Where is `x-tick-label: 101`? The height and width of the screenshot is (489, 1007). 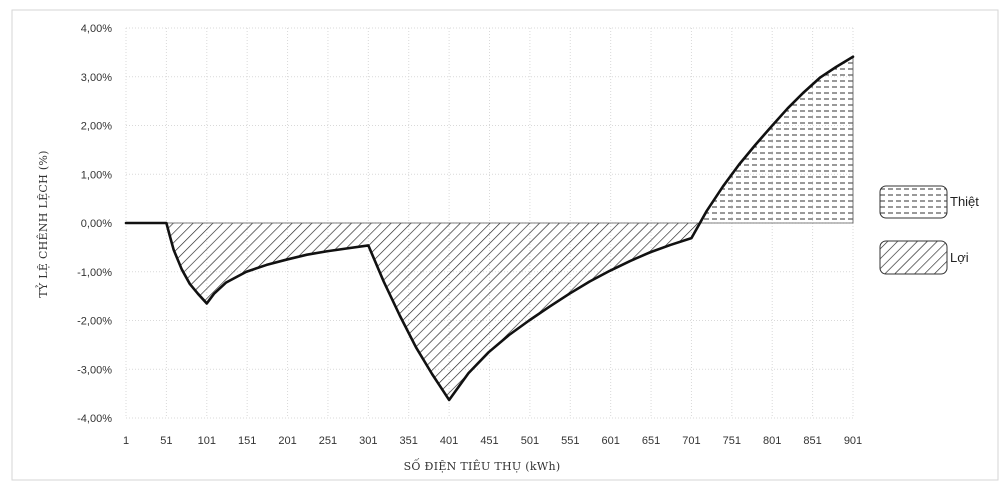 x-tick-label: 101 is located at coordinates (207, 441).